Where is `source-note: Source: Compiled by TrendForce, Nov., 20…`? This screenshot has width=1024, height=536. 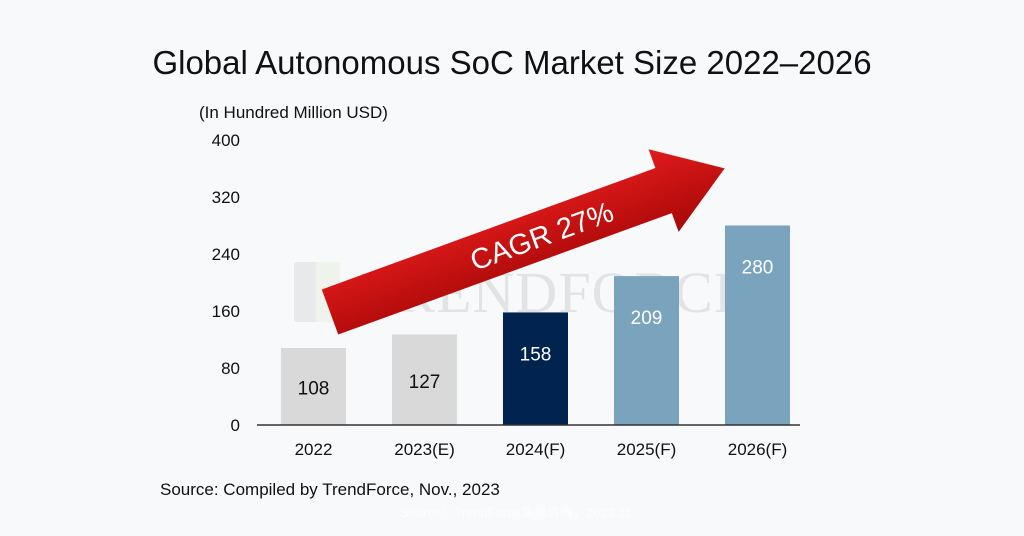
source-note: Source: Compiled by TrendForce, Nov., 20… is located at coordinates (330, 489).